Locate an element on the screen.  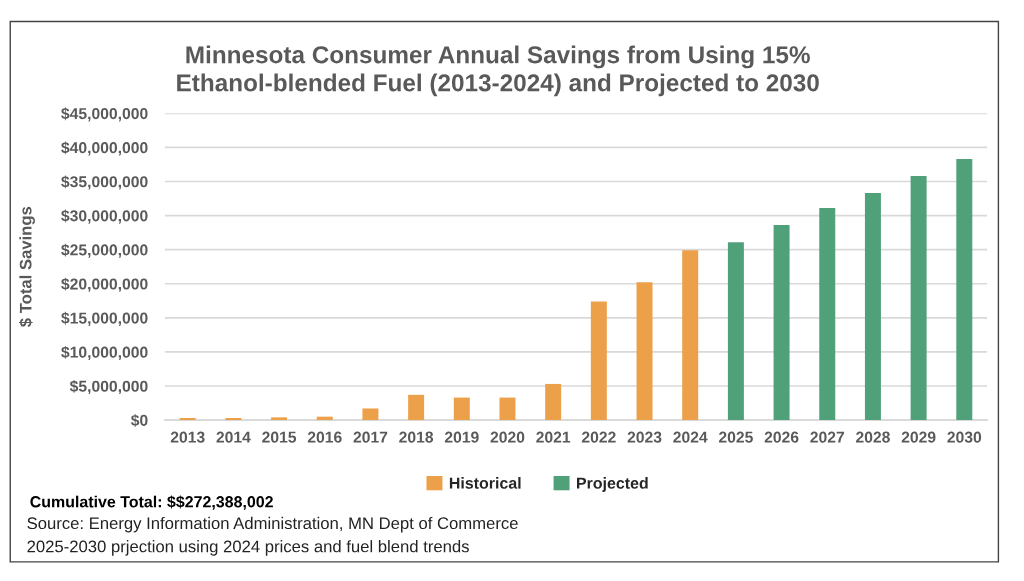
x-tick-label: 2019 is located at coordinates (461, 437).